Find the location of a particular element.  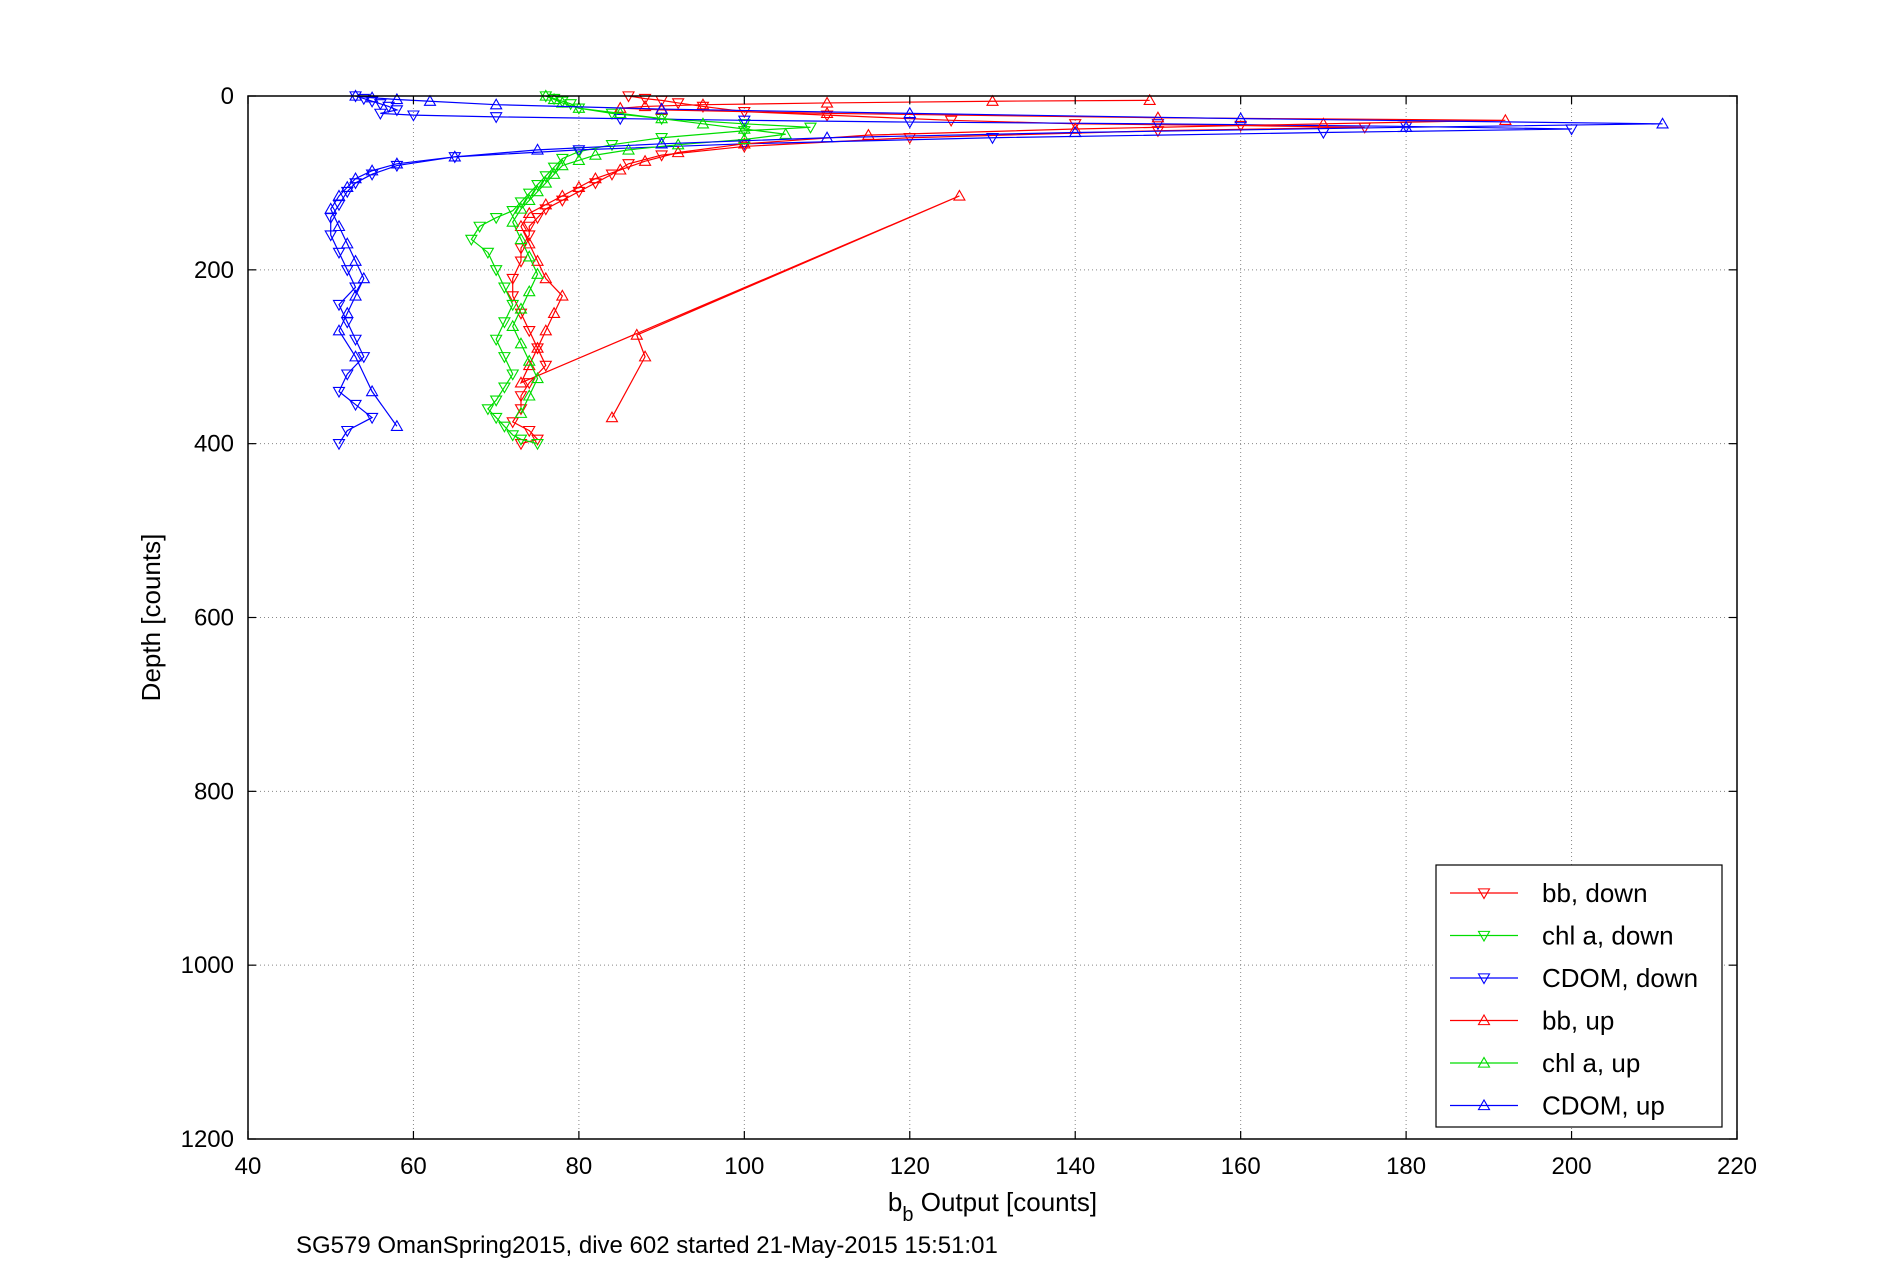

y-tick-label: 800 is located at coordinates (214, 791).